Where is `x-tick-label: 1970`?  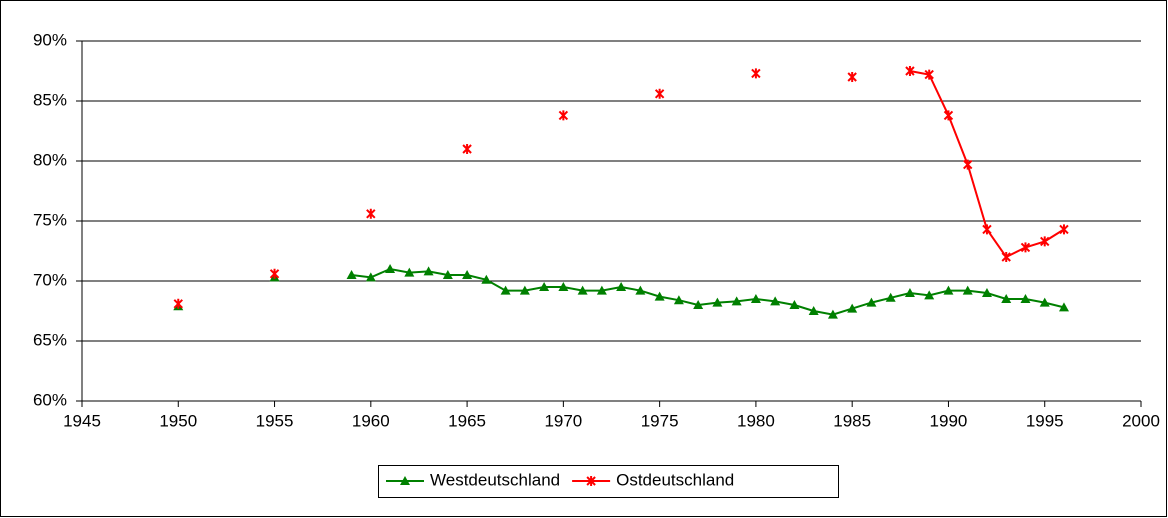 x-tick-label: 1970 is located at coordinates (563, 420).